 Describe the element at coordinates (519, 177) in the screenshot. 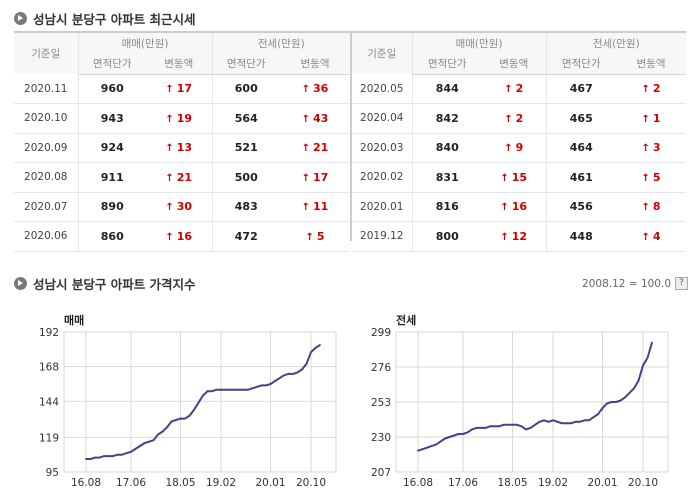

I see `change-value: 15` at that location.